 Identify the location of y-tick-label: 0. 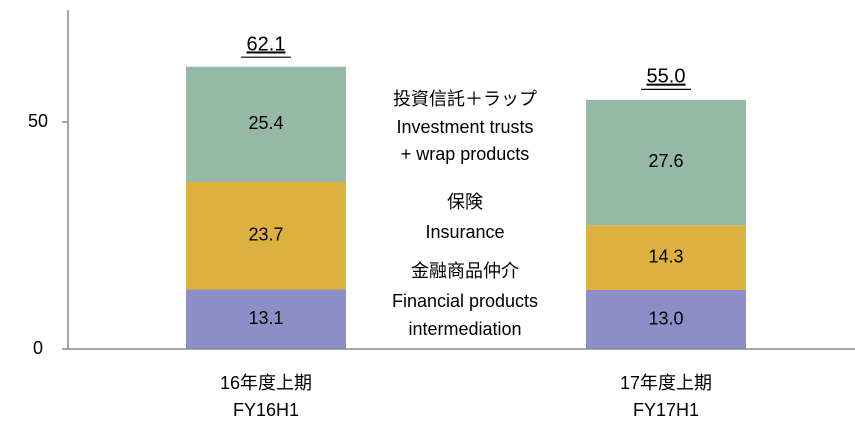
(38, 348).